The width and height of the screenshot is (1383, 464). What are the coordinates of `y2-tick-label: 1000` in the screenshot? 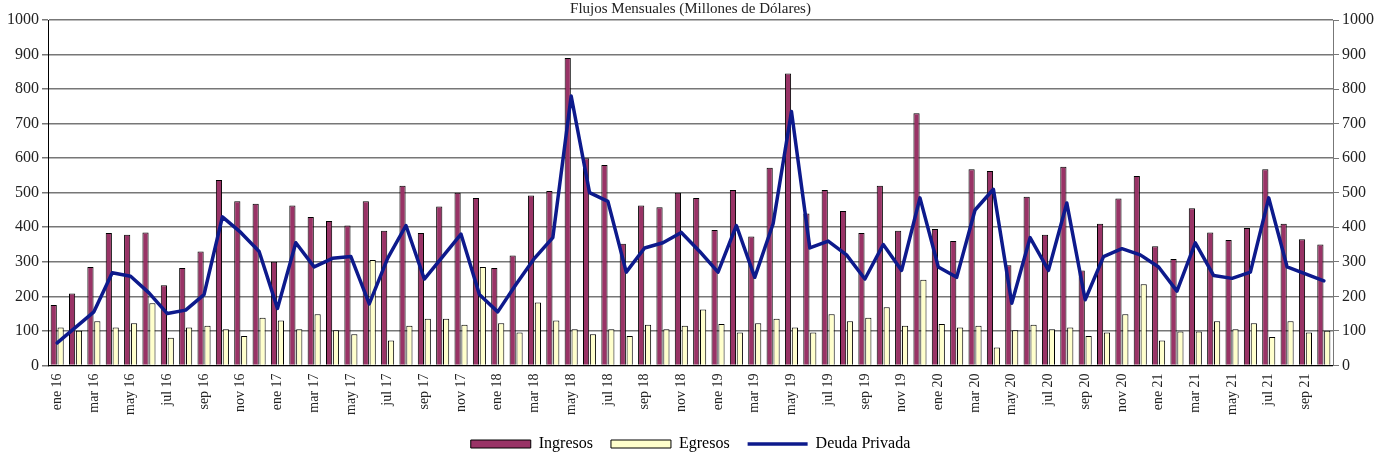 It's located at (23, 19).